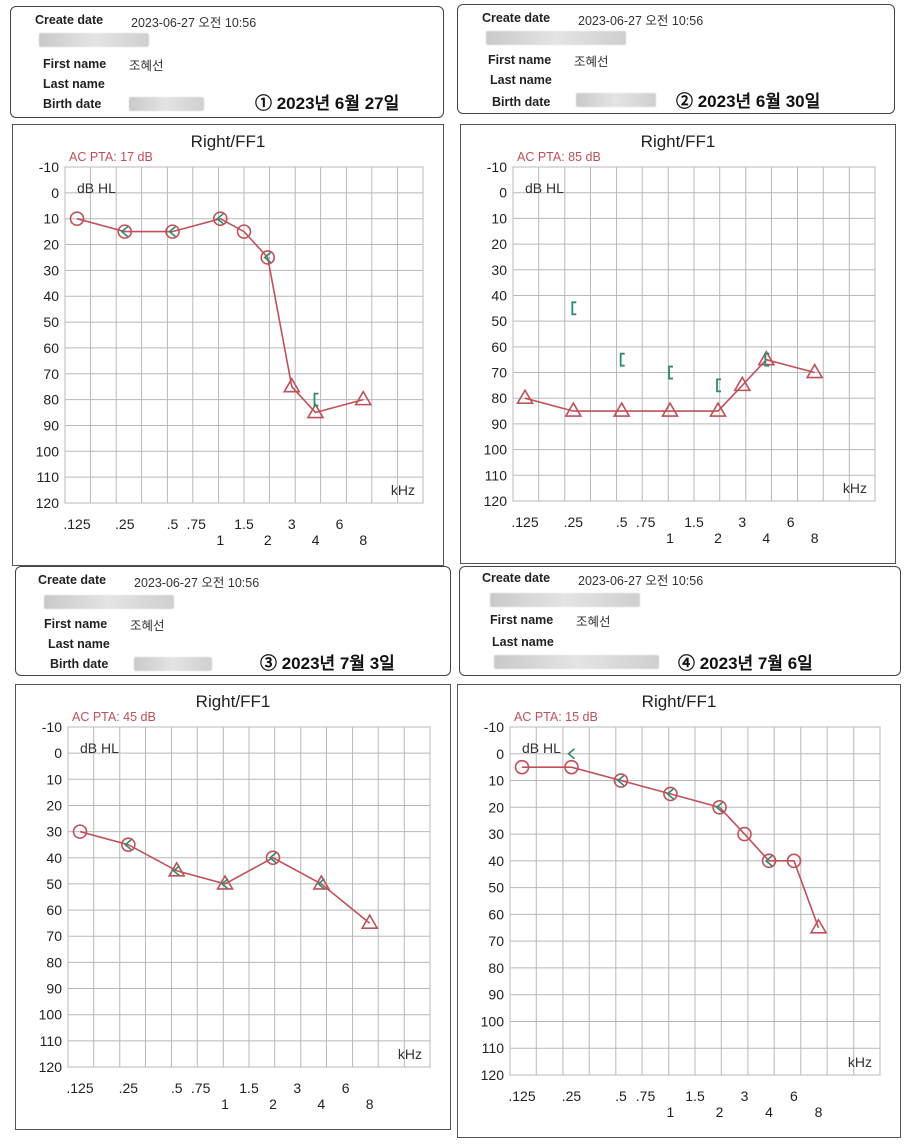 This screenshot has width=912, height=1144. What do you see at coordinates (79, 1088) in the screenshot?
I see `x-tick-label: .125` at bounding box center [79, 1088].